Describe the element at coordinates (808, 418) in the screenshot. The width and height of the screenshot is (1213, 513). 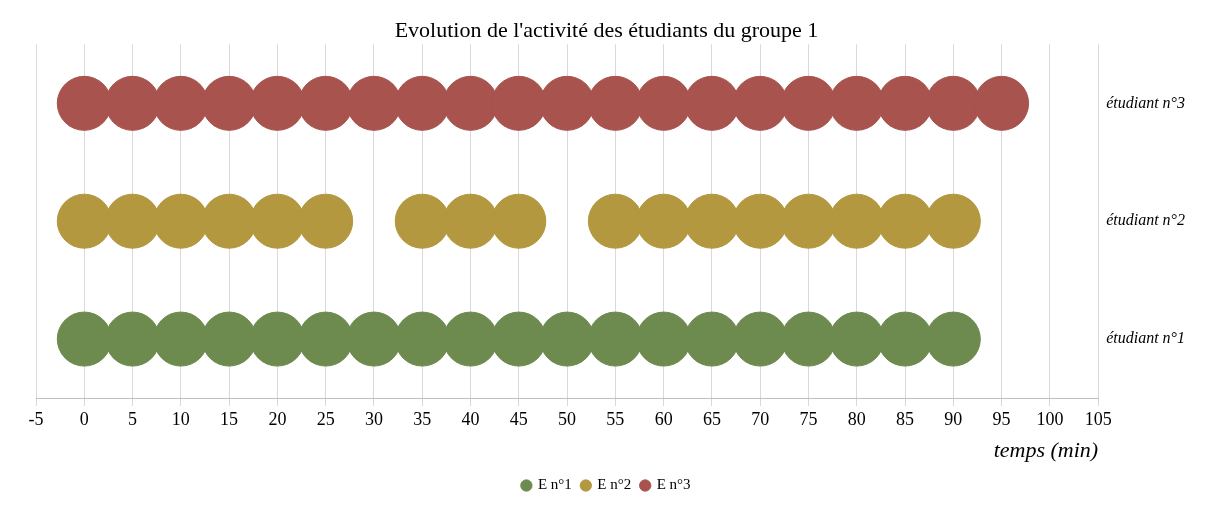
I see `x-tick-label: 75` at that location.